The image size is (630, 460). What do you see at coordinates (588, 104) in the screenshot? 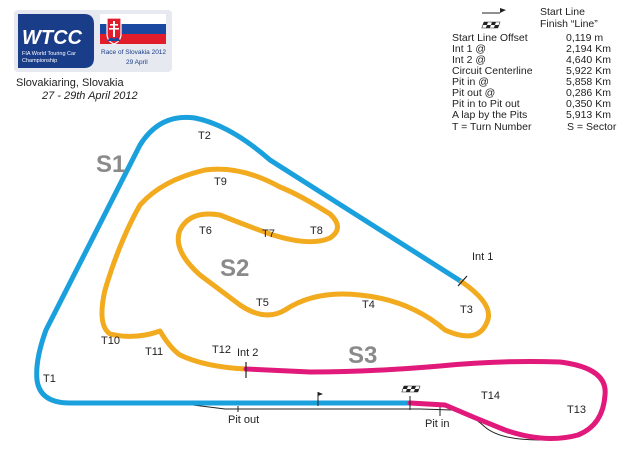
I see `legend-row-value: 0,350 Km` at bounding box center [588, 104].